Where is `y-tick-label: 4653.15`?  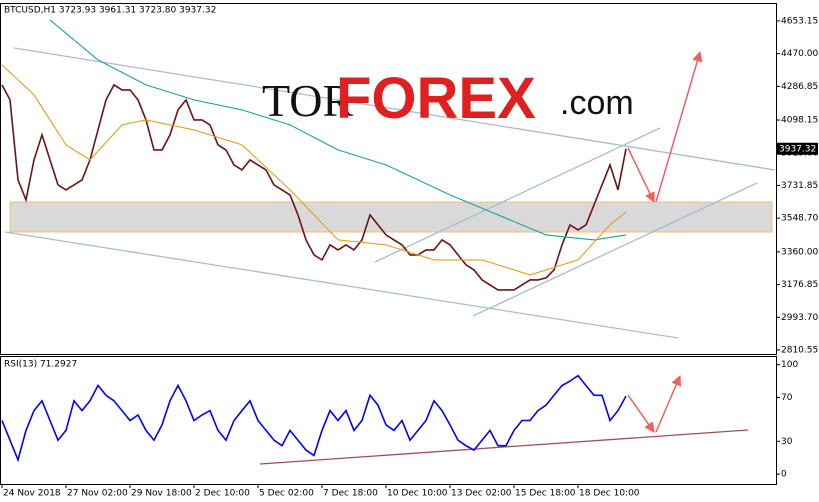
y-tick-label: 4653.15 is located at coordinates (799, 21).